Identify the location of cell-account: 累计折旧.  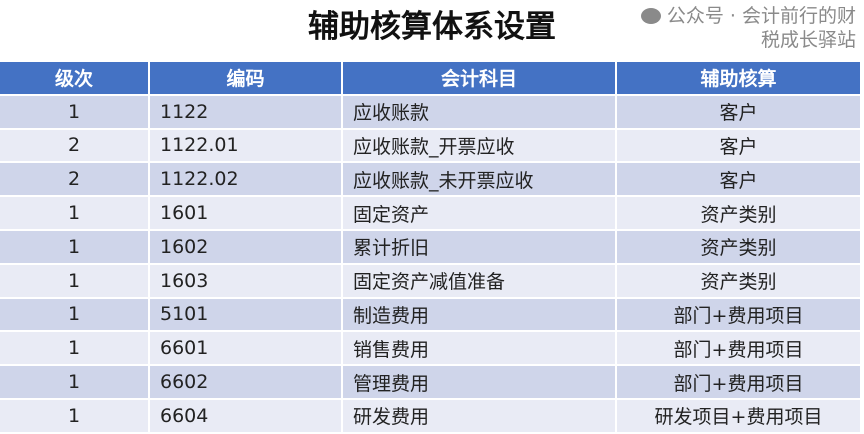
(479, 246).